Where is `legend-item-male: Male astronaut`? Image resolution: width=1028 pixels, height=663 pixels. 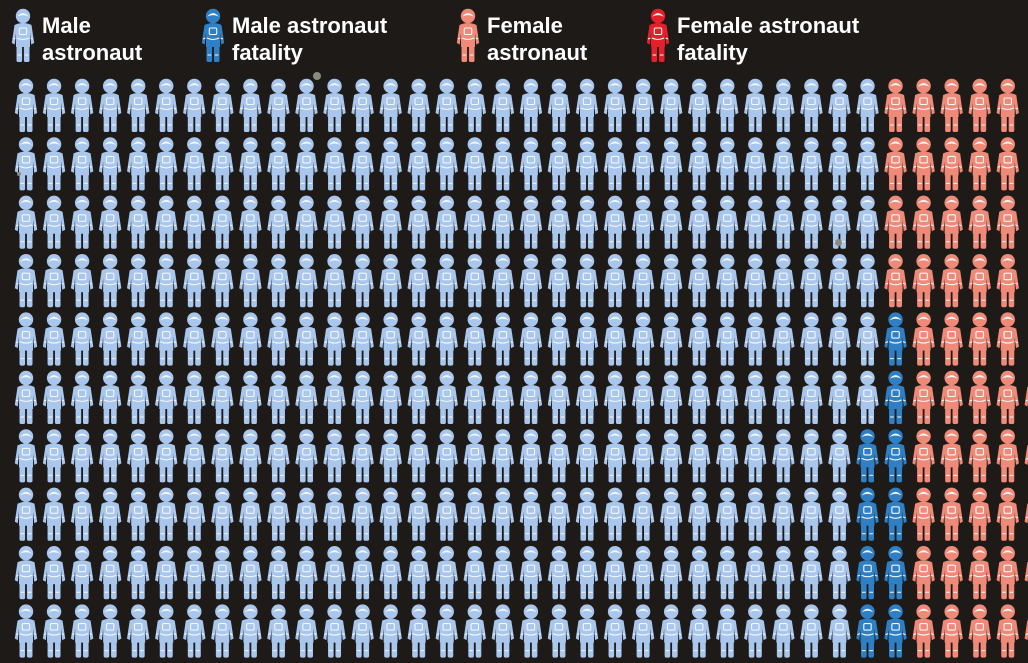 legend-item-male: Male astronaut is located at coordinates (76, 37).